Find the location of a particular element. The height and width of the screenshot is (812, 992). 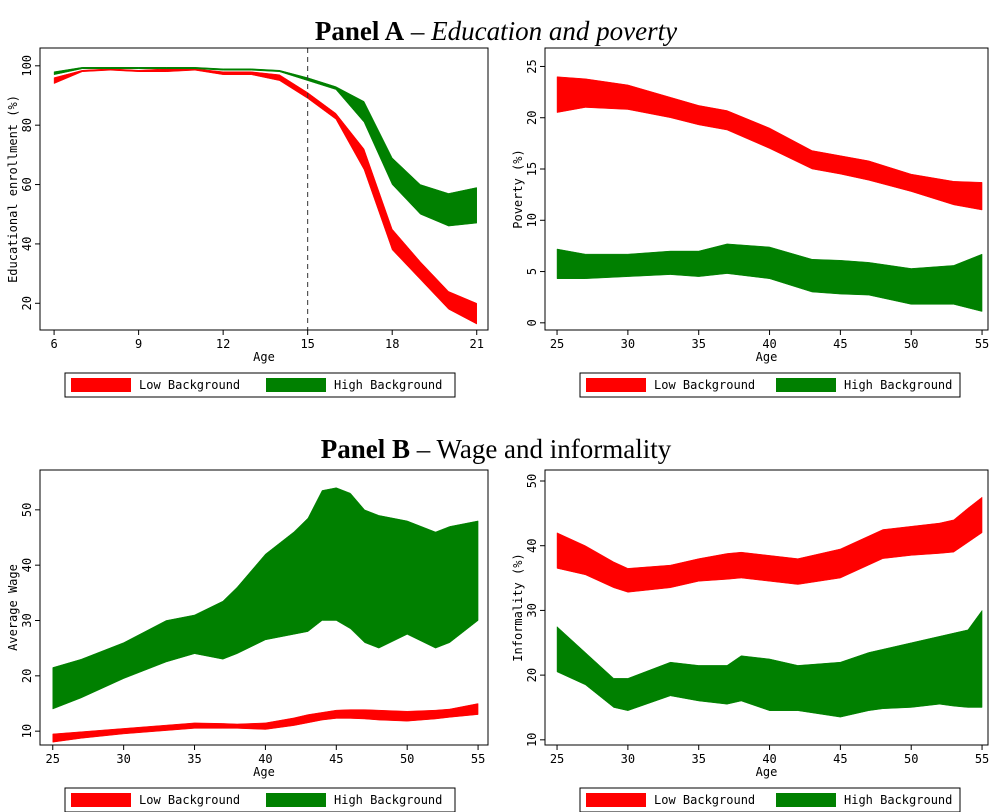

panel-subtitle: Education and poverty is located at coordinates (553, 31).